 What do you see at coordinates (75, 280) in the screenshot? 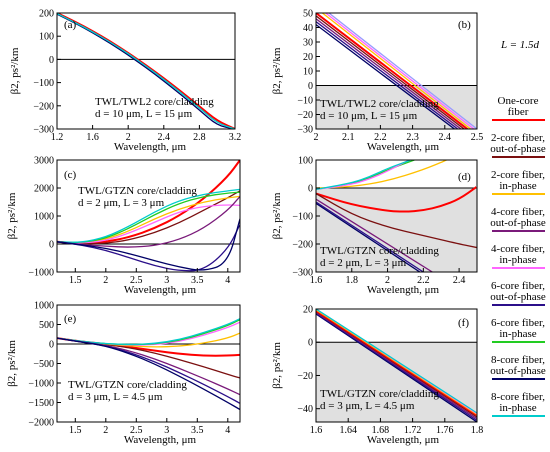
I see `x-tick-label: 1.5` at bounding box center [75, 280].